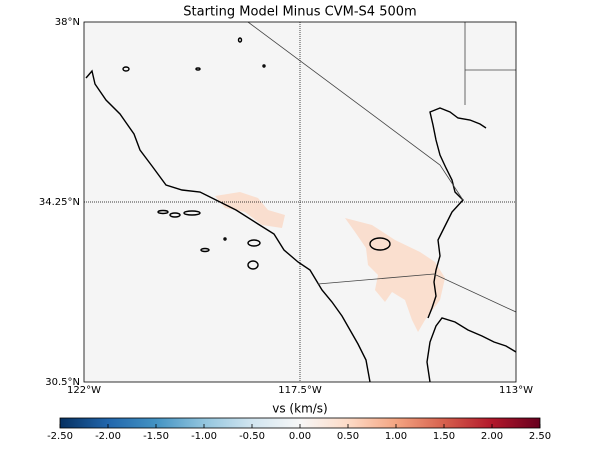 The width and height of the screenshot is (600, 454). What do you see at coordinates (457, 213) in the screenshot?
I see `colorado-river` at bounding box center [457, 213].